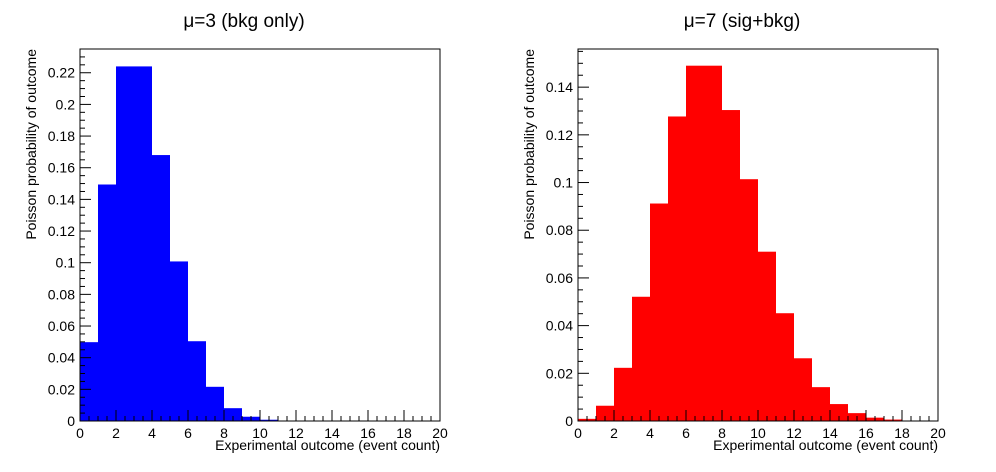 The width and height of the screenshot is (996, 472). I want to click on y-axis-ticks: 0 0.02 0.04 0.06 0.08 0.1 0.12 0.14, so click(567, 239).